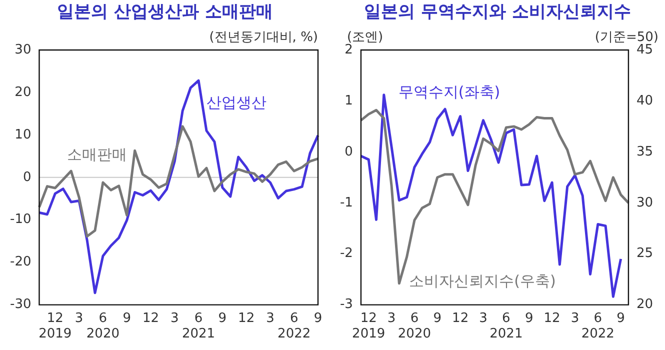 This screenshot has height=350, width=665. What do you see at coordinates (645, 100) in the screenshot?
I see `y2-tick-label: 40` at bounding box center [645, 100].